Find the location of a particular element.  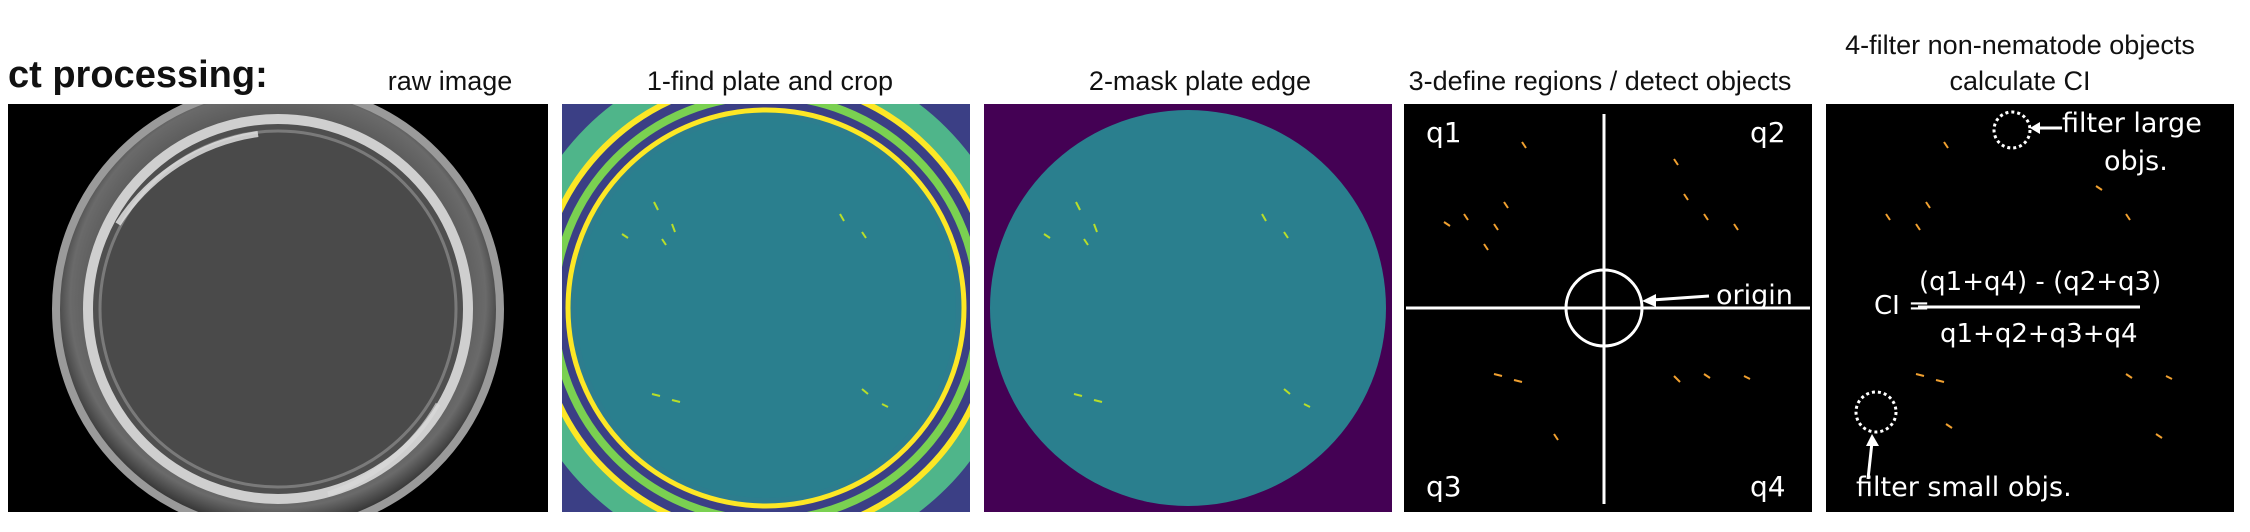

origin-arrow is located at coordinates (1680, 298).